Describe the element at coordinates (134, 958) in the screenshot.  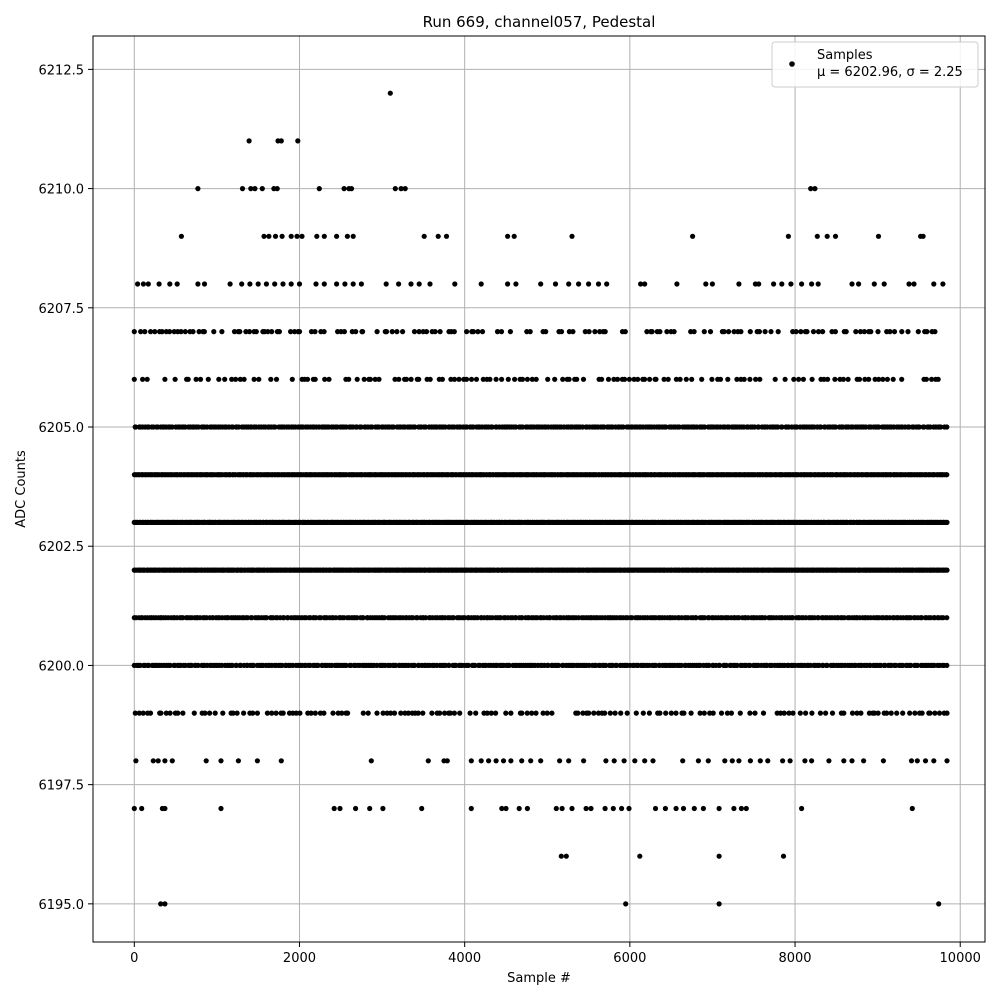
I see `x-tick-label: 0` at that location.